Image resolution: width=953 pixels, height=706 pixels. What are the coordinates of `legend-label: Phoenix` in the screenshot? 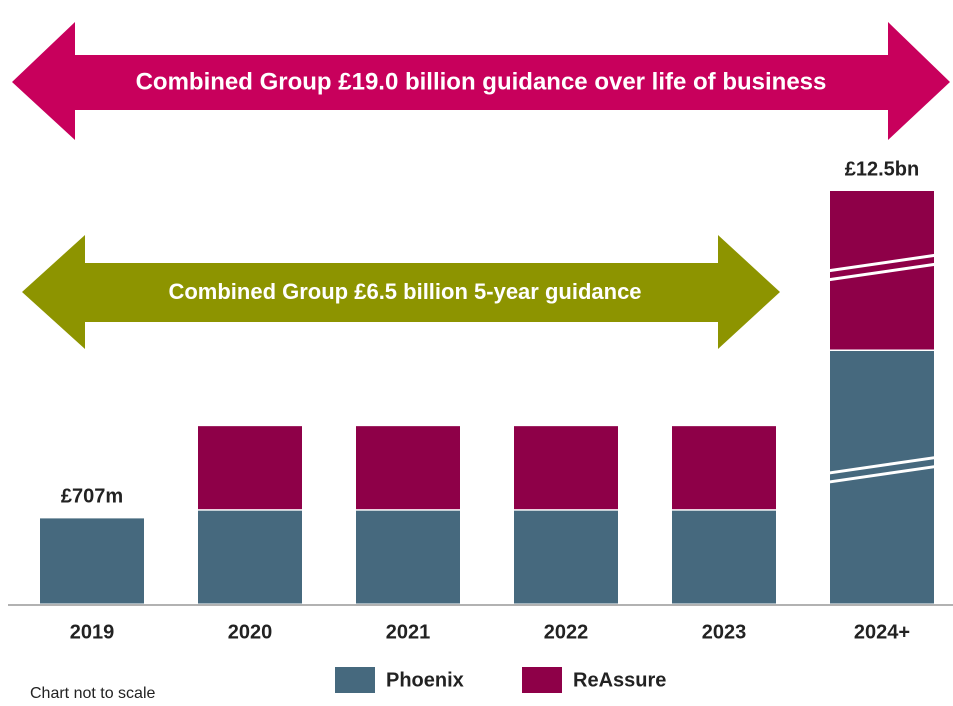 It's located at (425, 680).